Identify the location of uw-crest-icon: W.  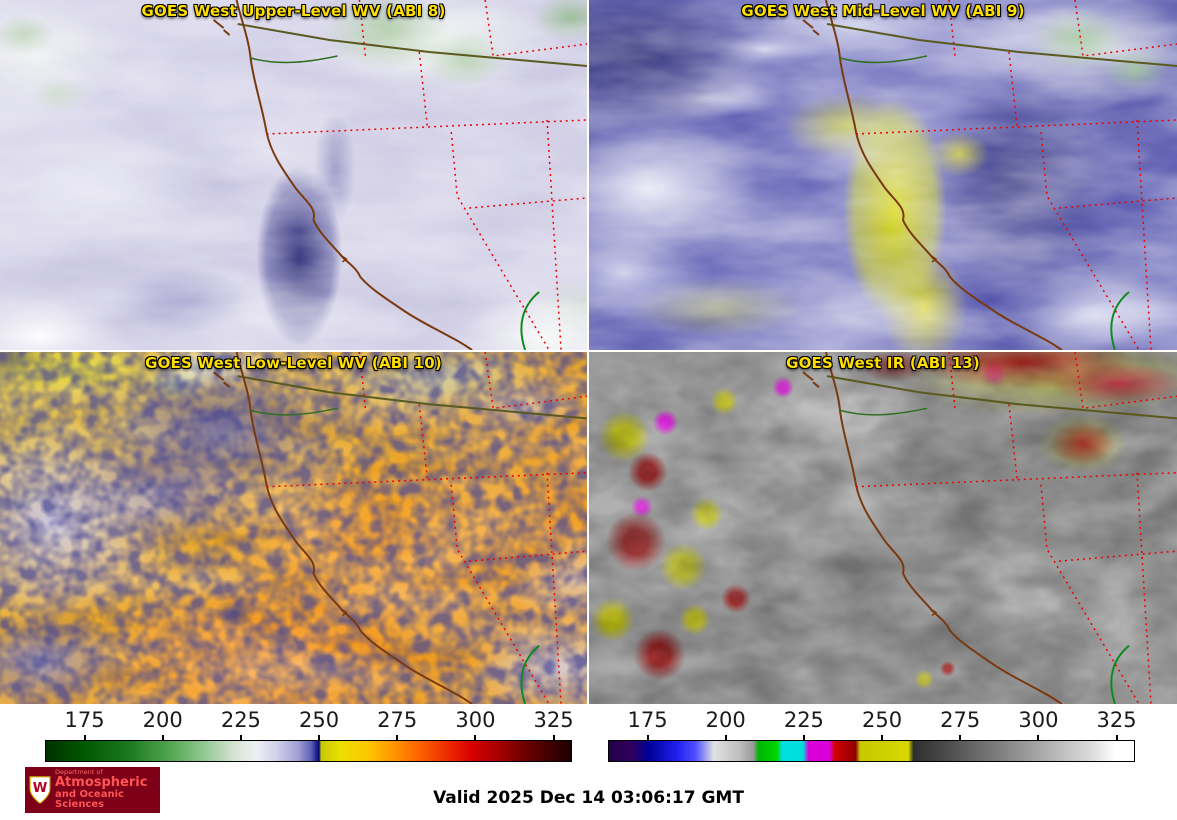
(40, 790).